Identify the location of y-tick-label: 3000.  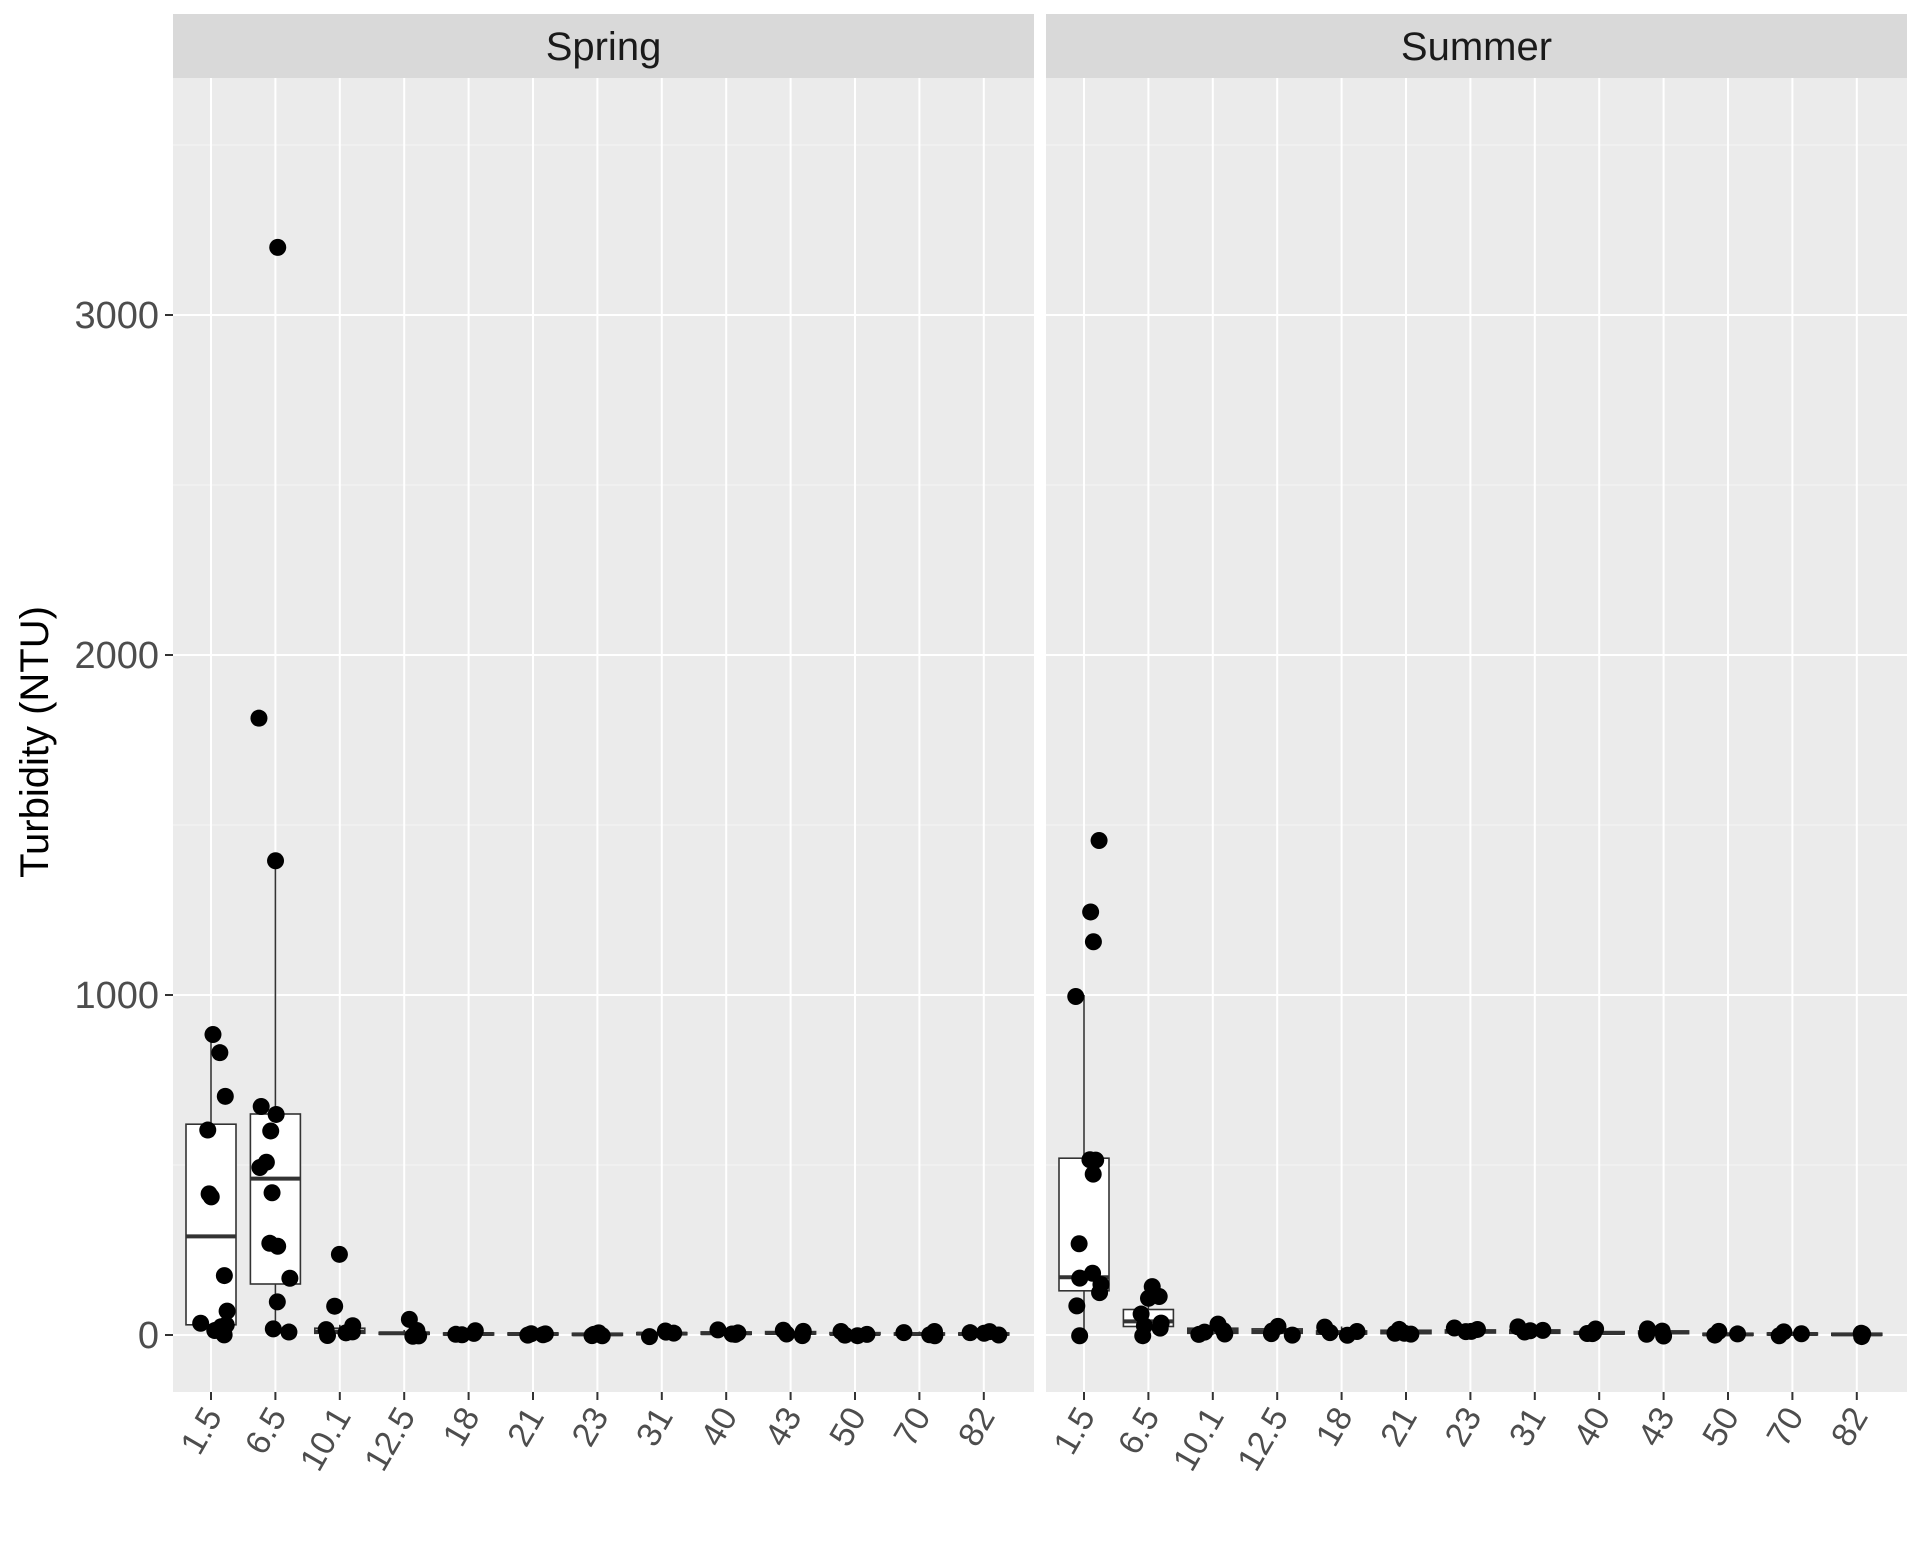
(116, 316).